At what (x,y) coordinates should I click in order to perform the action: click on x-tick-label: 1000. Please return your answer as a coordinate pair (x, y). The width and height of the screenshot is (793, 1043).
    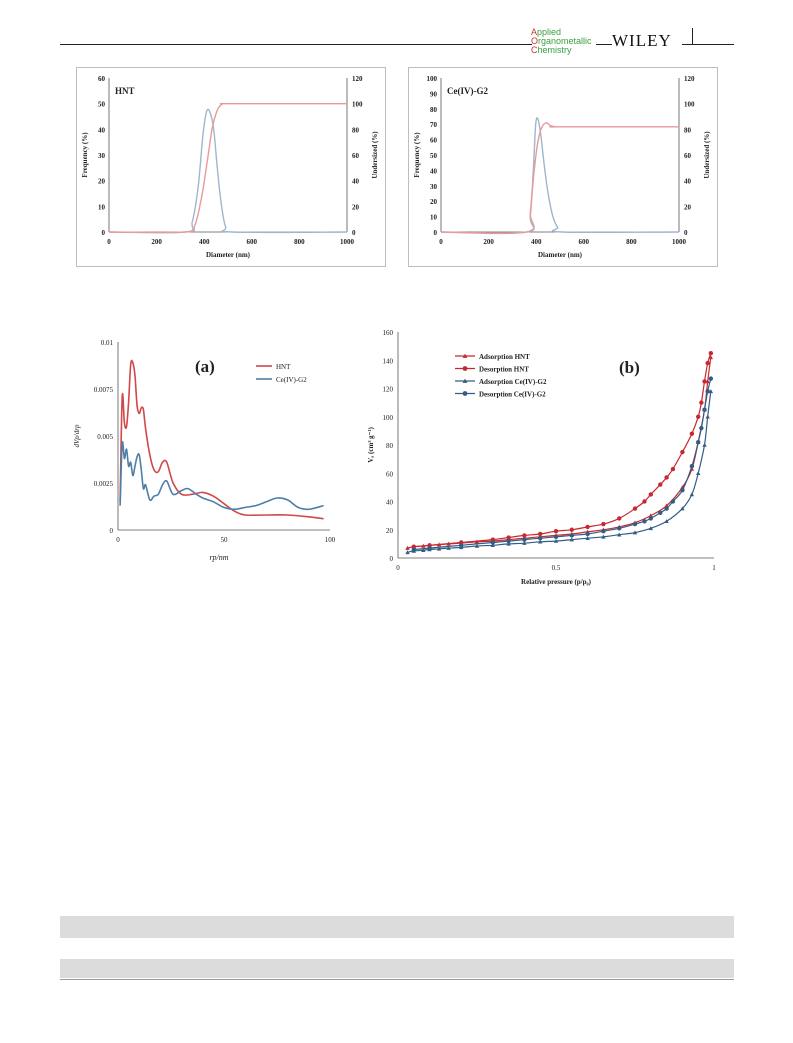
    Looking at the image, I should click on (679, 242).